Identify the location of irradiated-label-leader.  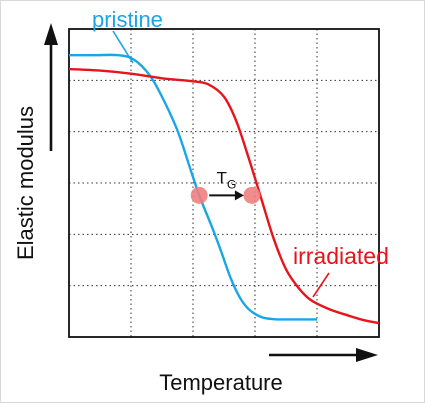
(321, 285).